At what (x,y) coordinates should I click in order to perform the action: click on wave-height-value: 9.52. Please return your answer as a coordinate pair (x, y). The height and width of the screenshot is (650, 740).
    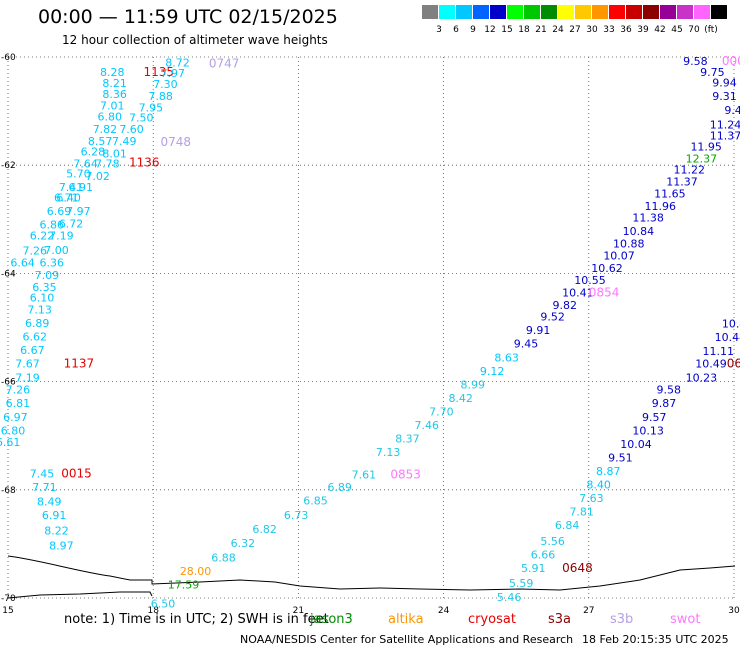
    Looking at the image, I should click on (552, 317).